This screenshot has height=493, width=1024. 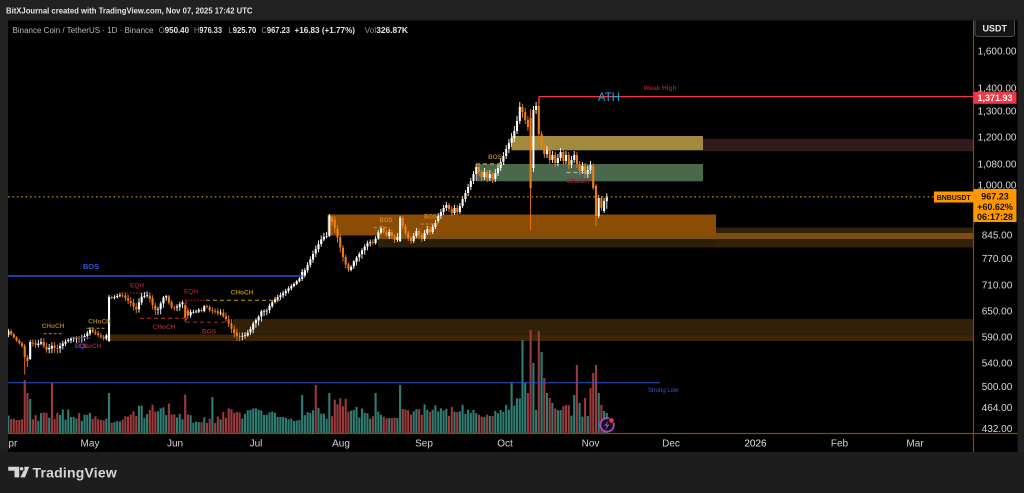 I want to click on svg-text: Nov, so click(x=591, y=444).